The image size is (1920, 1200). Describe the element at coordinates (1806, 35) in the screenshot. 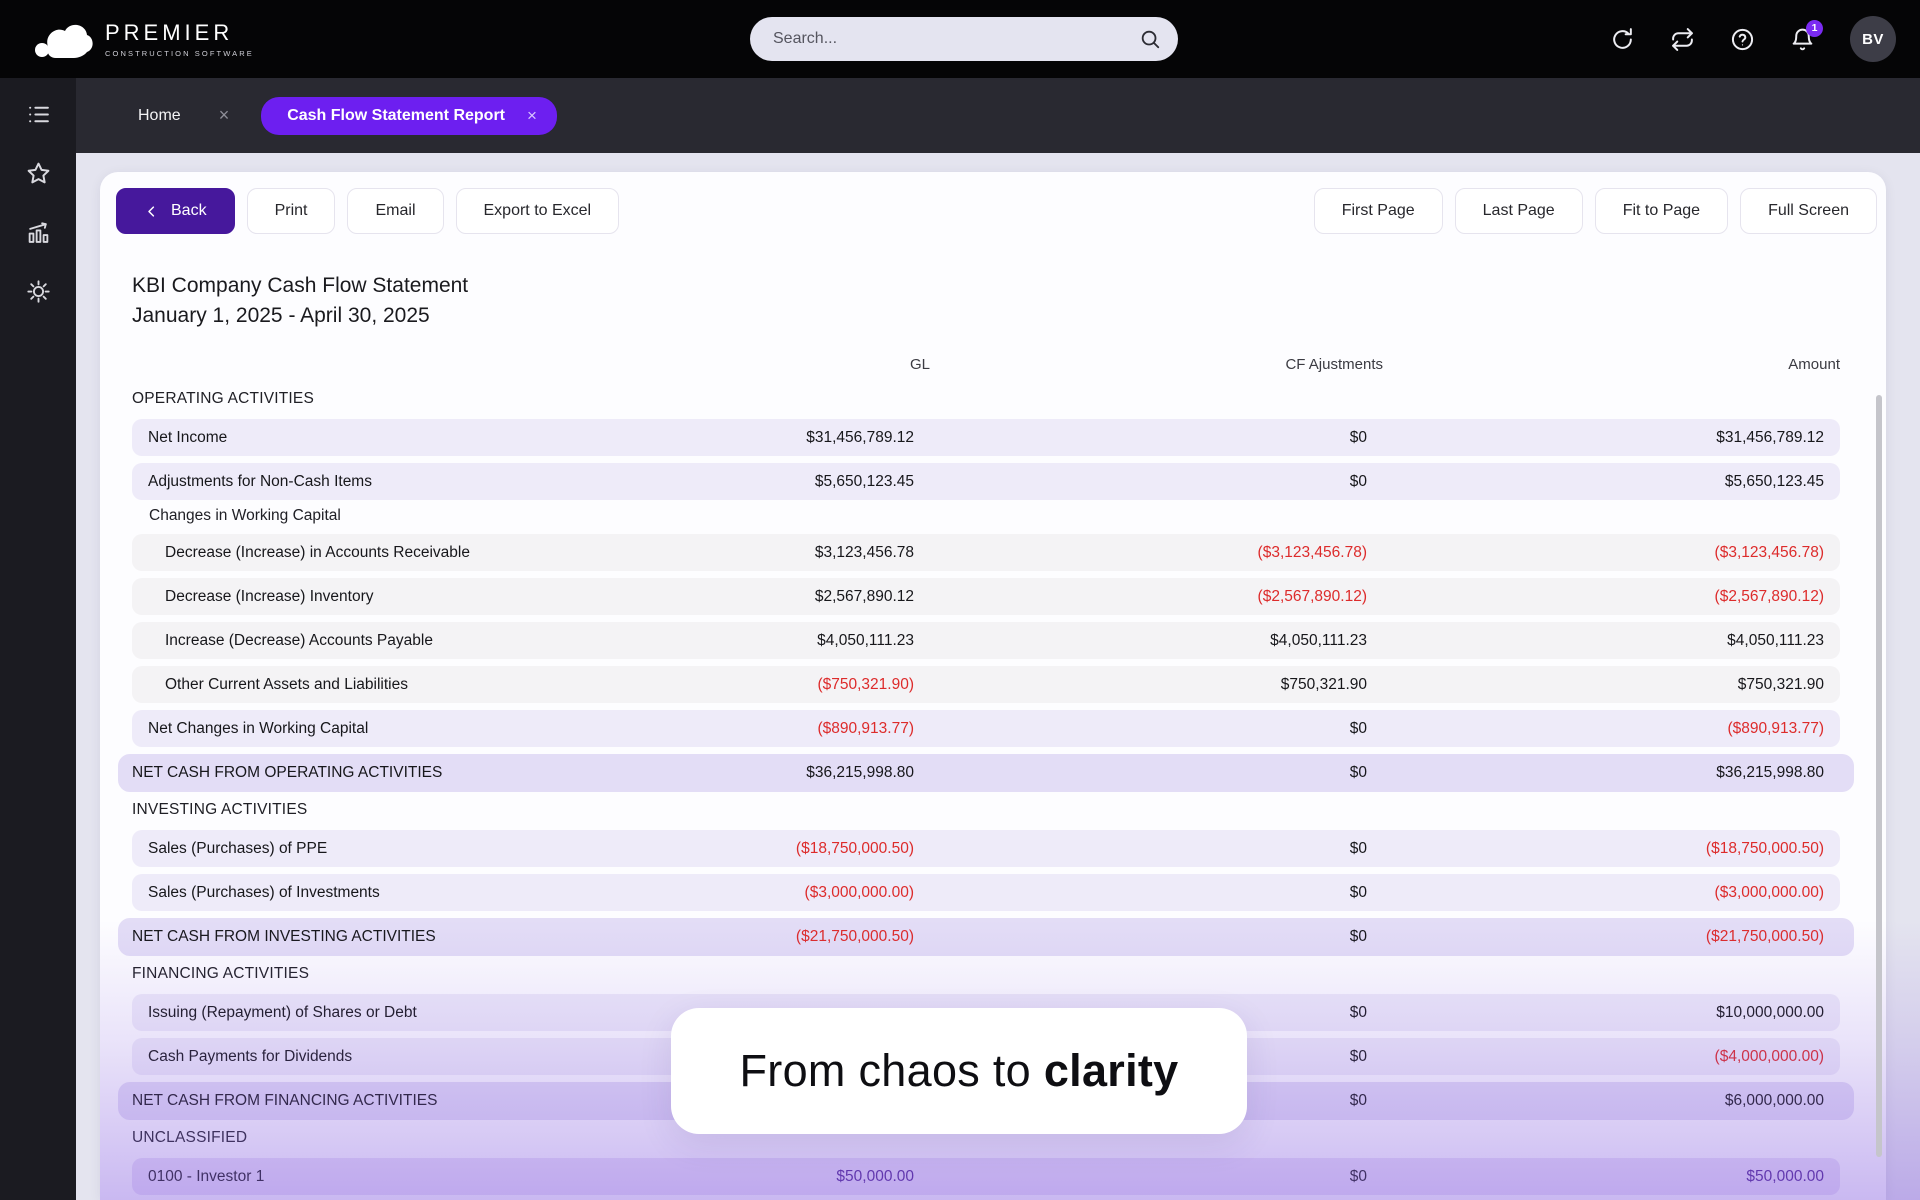

I see `notifications-icon: 1` at that location.